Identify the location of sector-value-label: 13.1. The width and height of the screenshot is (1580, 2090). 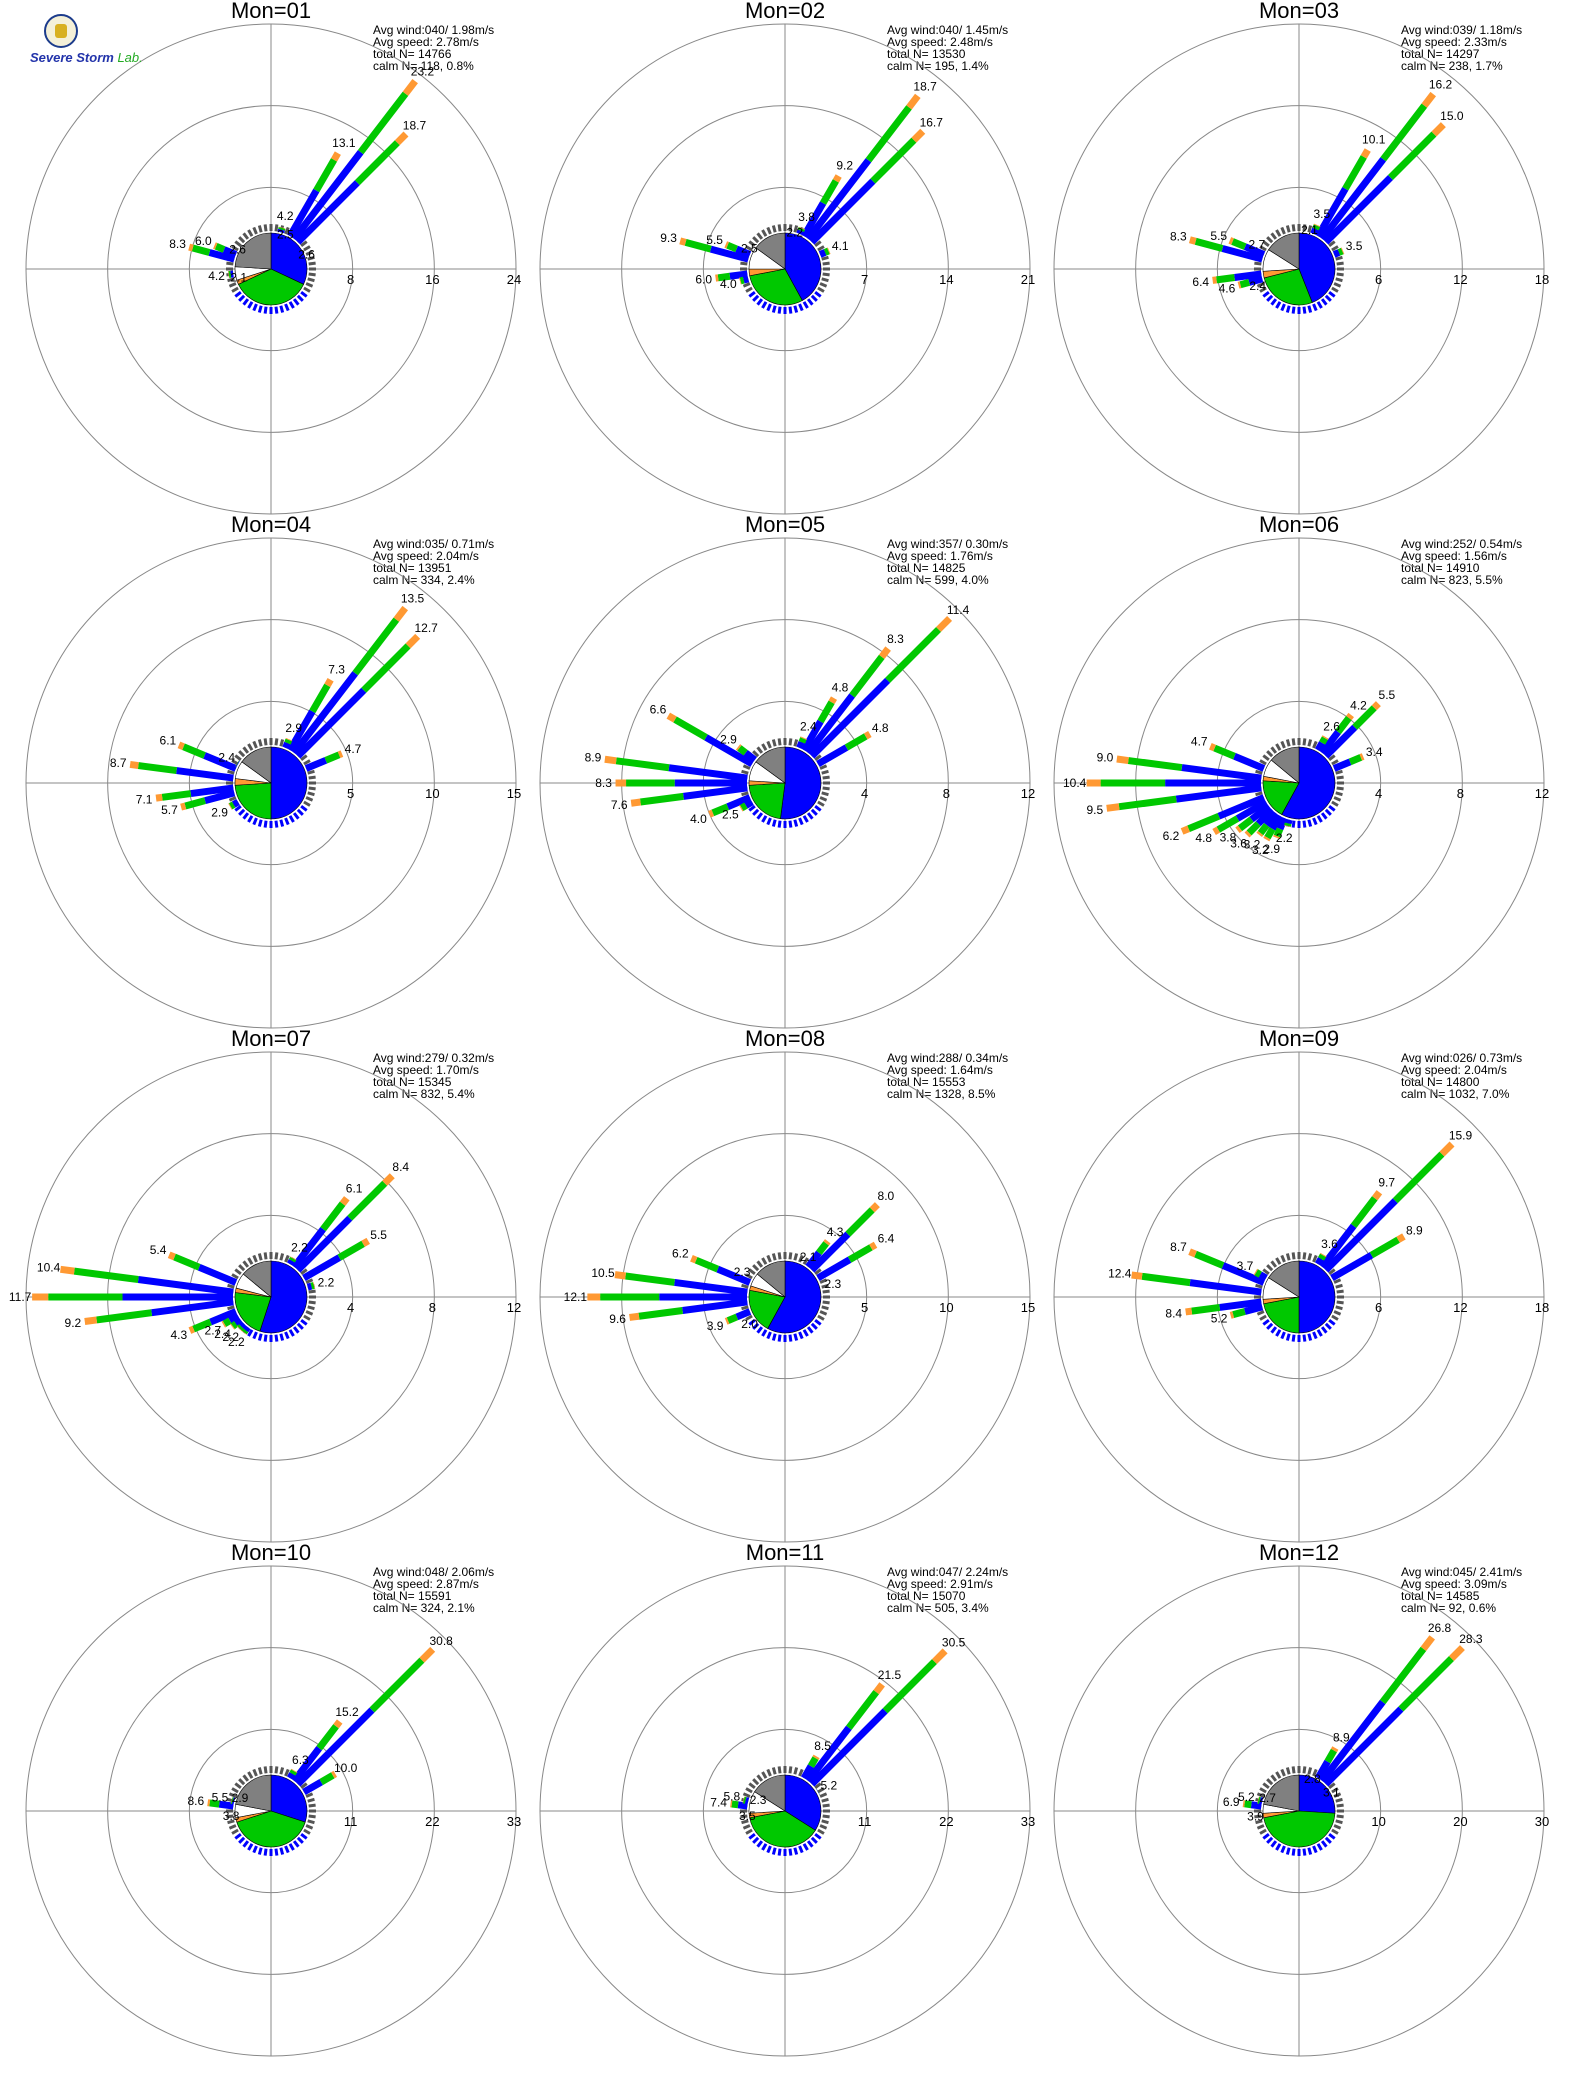
(344, 143).